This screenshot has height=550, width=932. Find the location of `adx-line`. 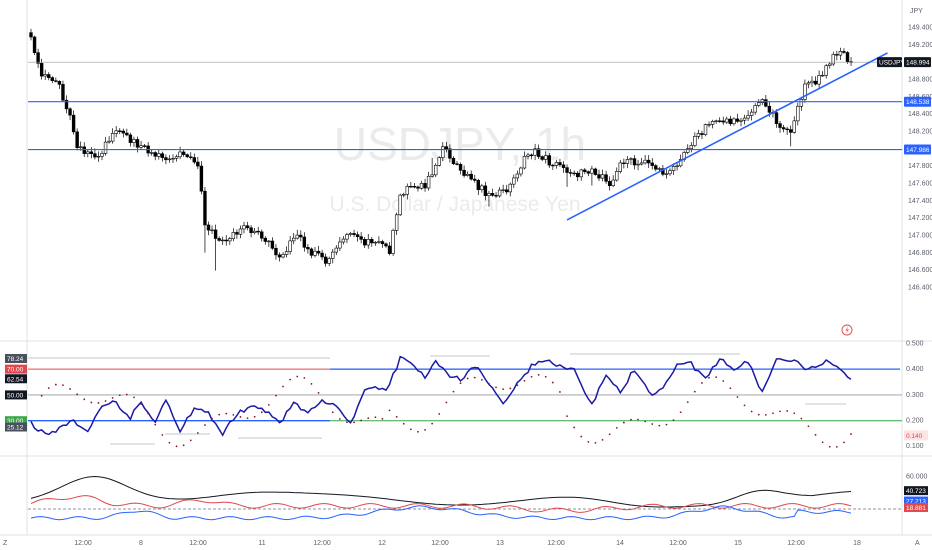

adx-line is located at coordinates (441, 491).